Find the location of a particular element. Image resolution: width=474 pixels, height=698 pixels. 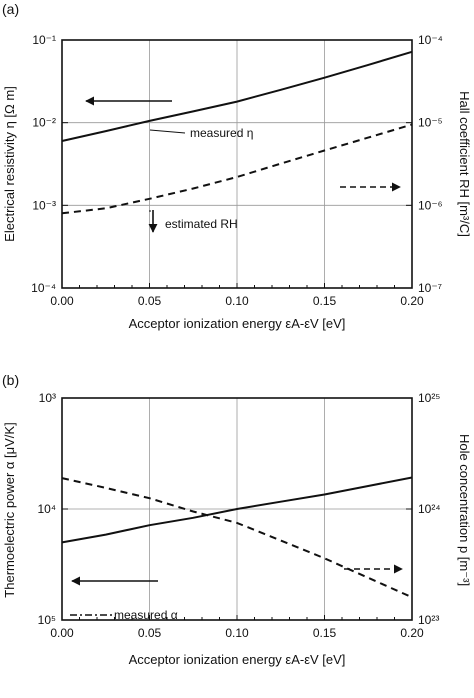

panel-a-y-axis-label: Electrical resistivity η [Ω m] is located at coordinates (9, 164).